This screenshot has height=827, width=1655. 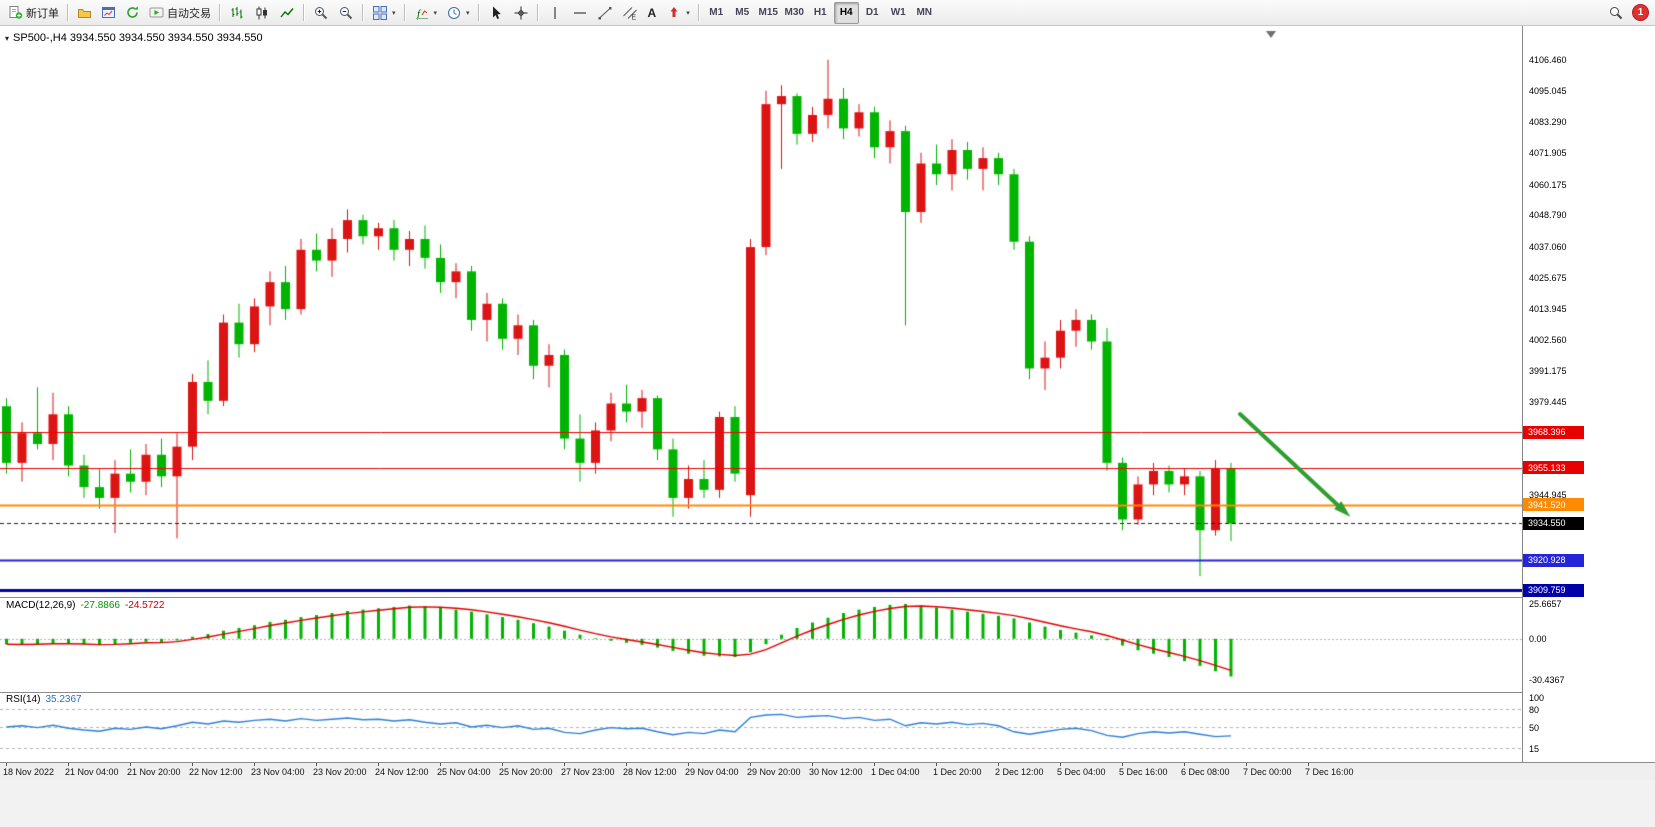 What do you see at coordinates (827, 597) in the screenshot?
I see `macd-panel-separator` at bounding box center [827, 597].